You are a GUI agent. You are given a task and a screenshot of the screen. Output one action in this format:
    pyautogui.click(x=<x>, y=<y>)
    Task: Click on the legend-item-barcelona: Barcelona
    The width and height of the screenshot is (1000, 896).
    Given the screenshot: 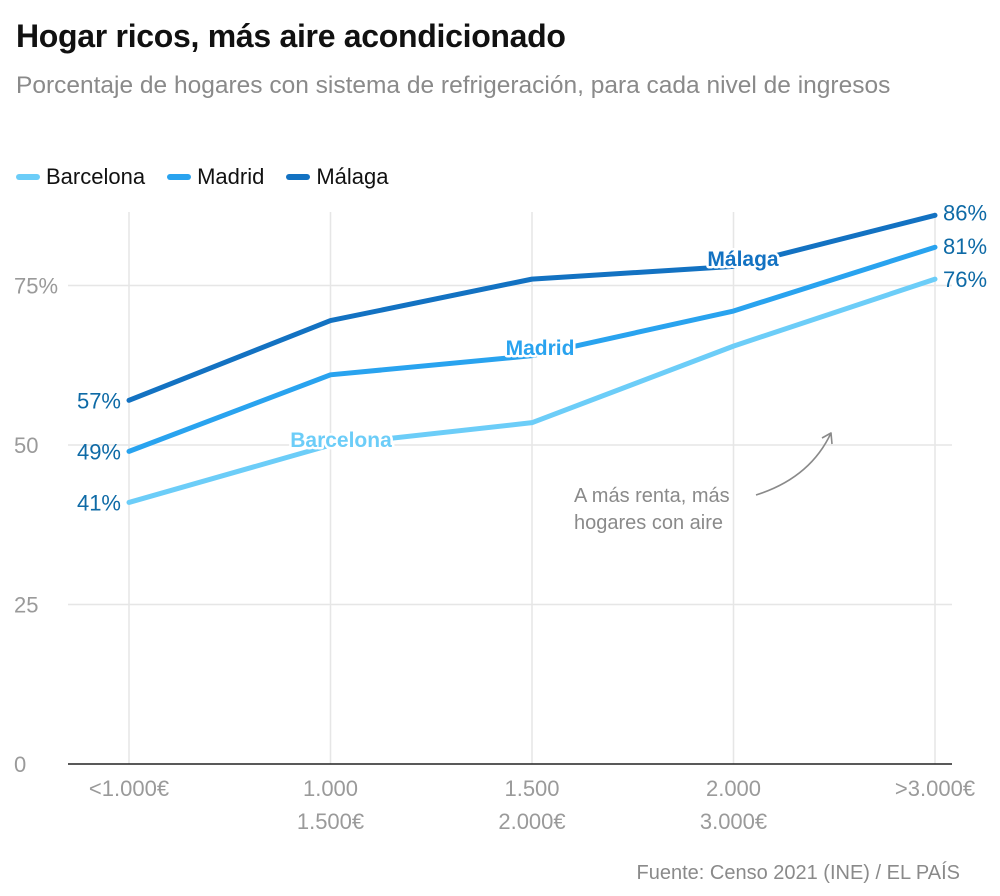 What is the action you would take?
    pyautogui.click(x=80, y=177)
    